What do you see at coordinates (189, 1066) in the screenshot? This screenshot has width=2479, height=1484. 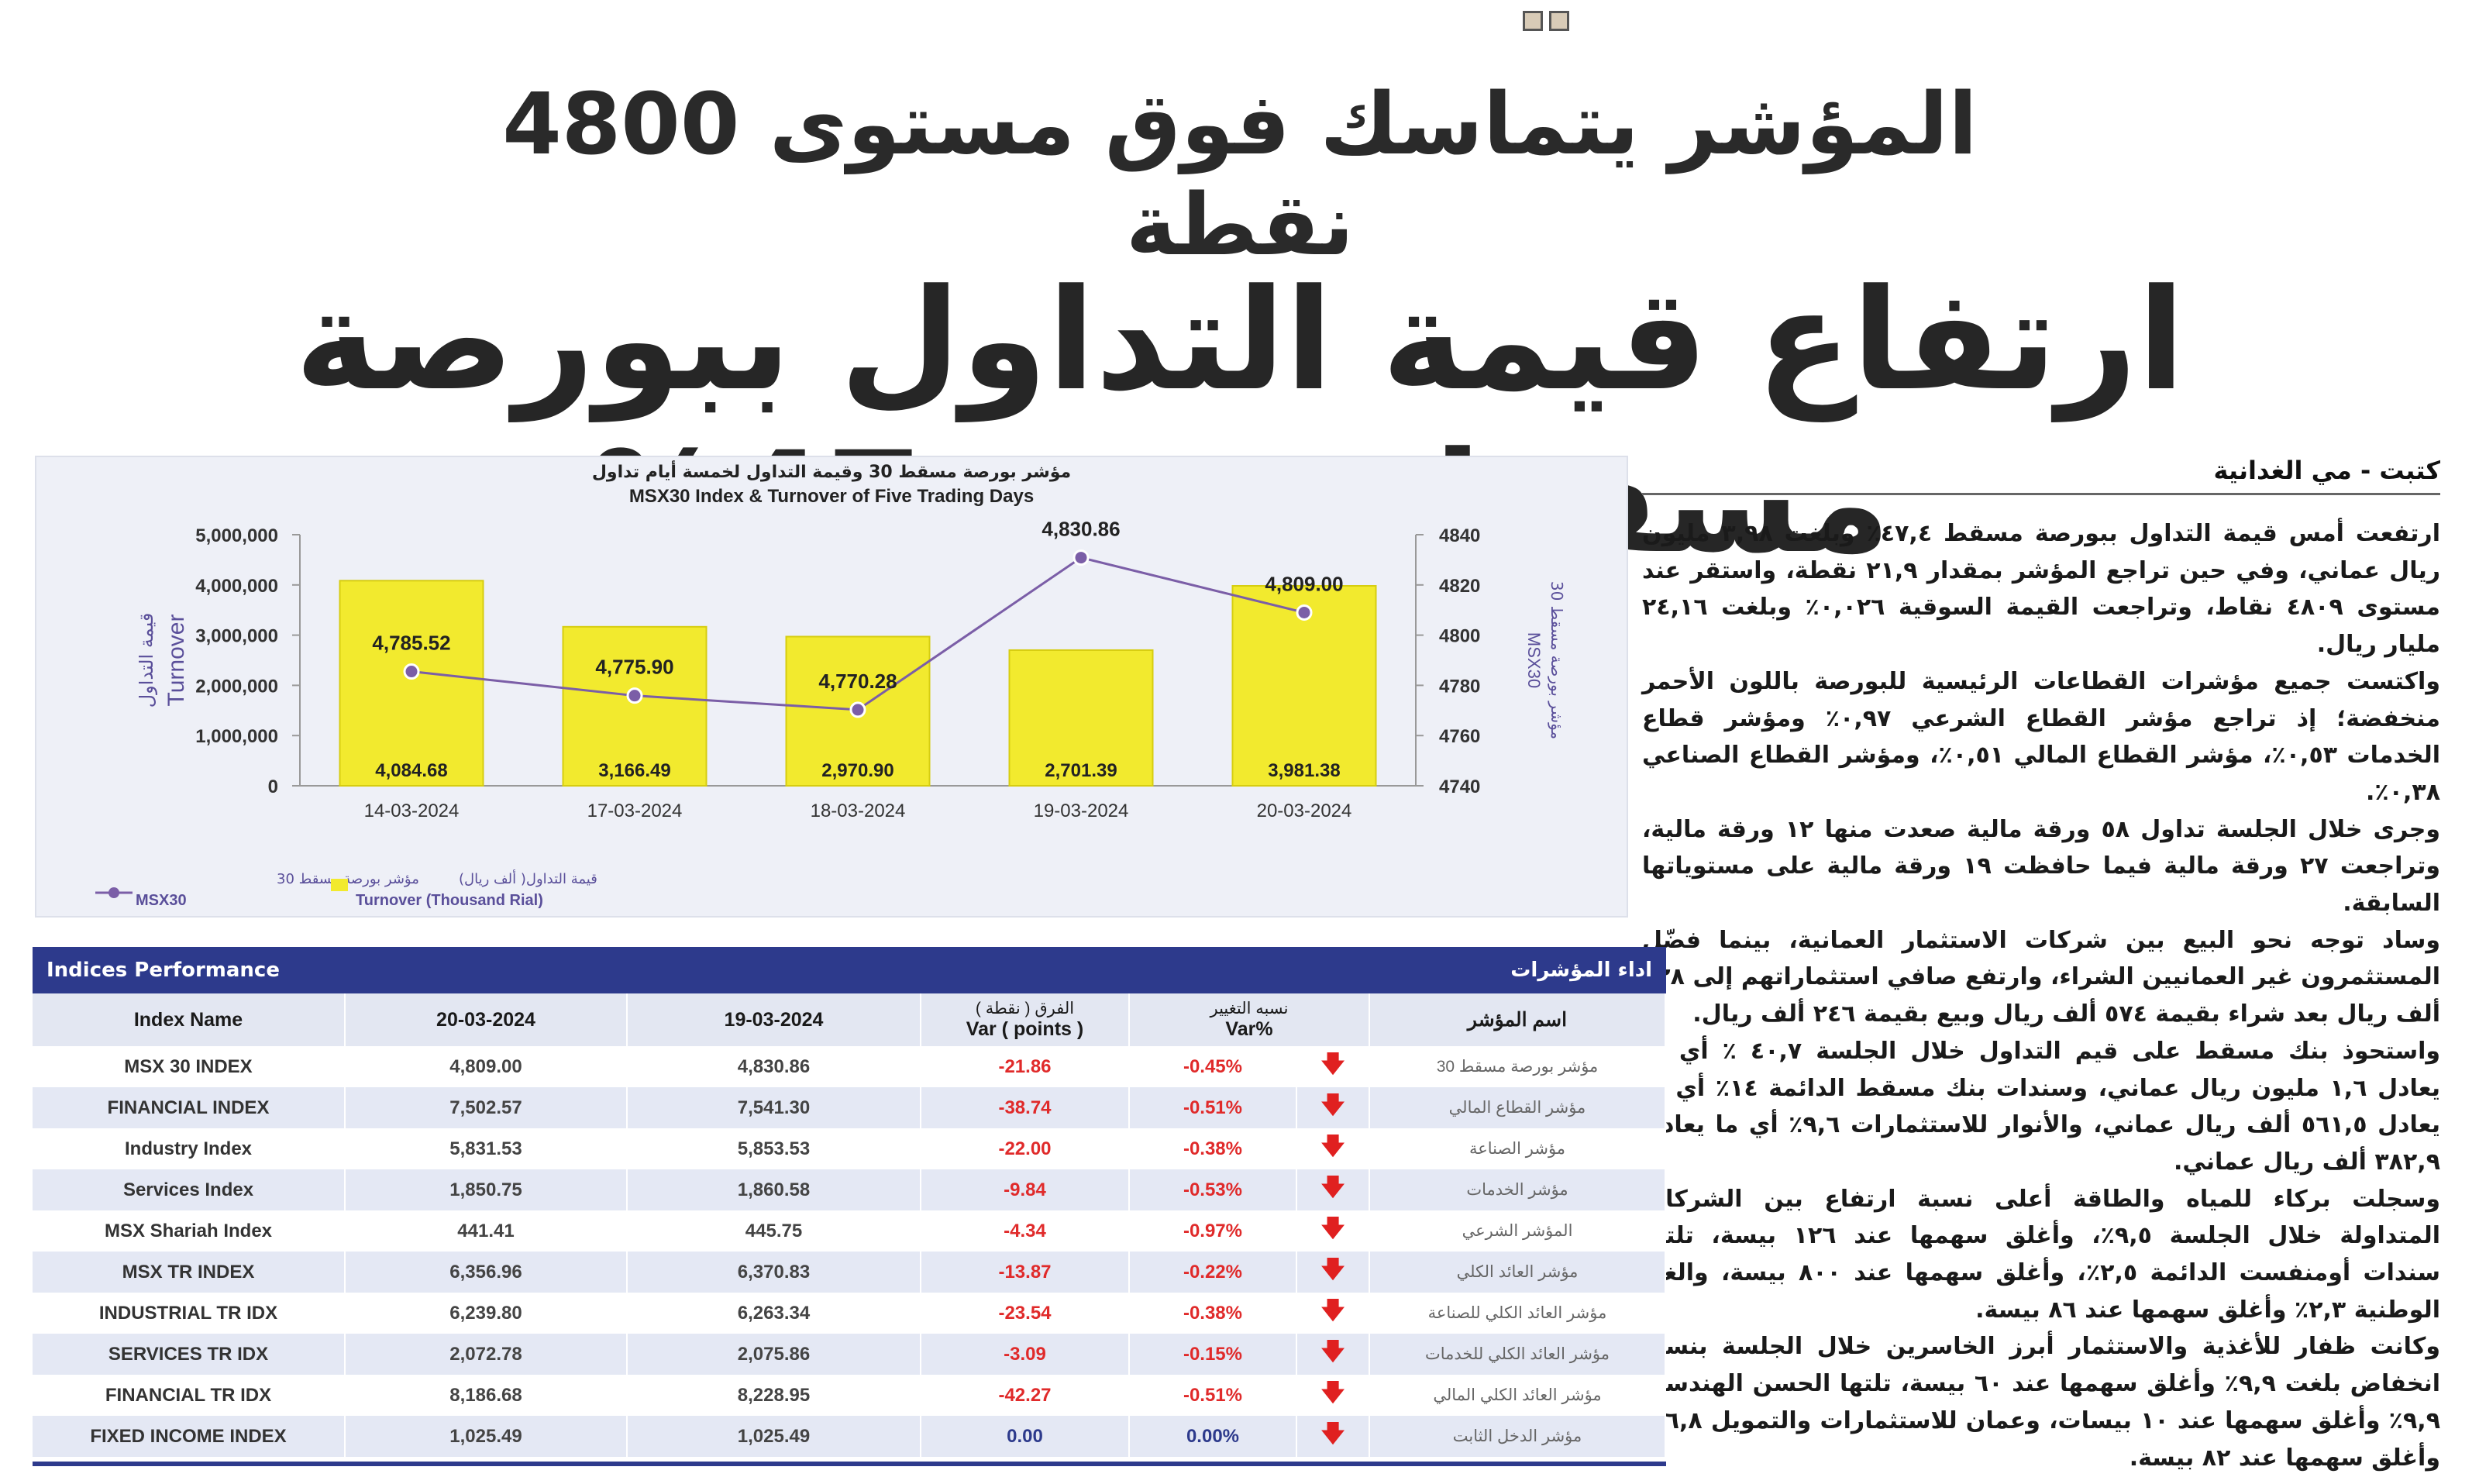 I see `index-name-cell: MSX 30 INDEX` at bounding box center [189, 1066].